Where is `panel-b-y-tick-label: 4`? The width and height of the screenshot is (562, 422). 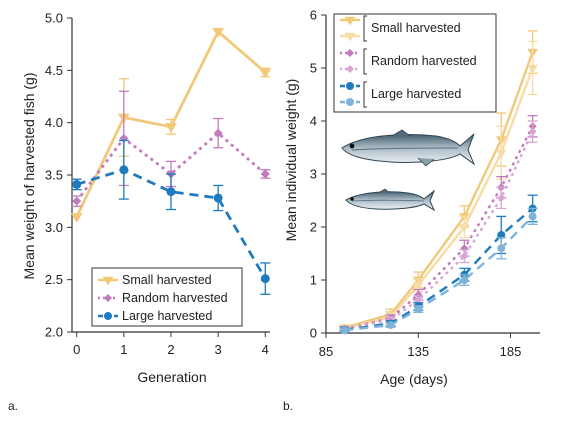
panel-b-y-tick-label: 4 is located at coordinates (313, 121).